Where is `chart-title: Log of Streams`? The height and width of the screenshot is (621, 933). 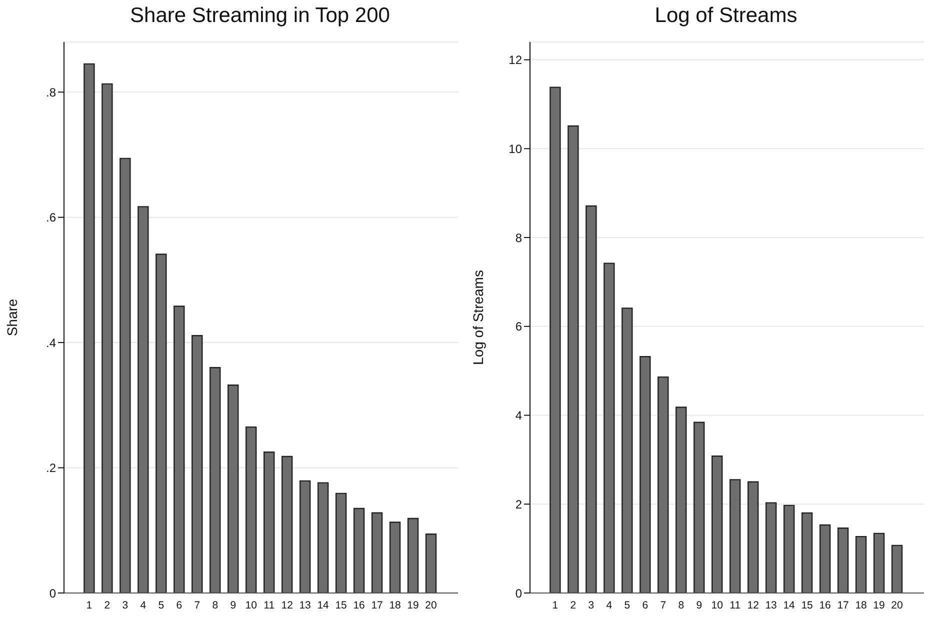 chart-title: Log of Streams is located at coordinates (726, 16).